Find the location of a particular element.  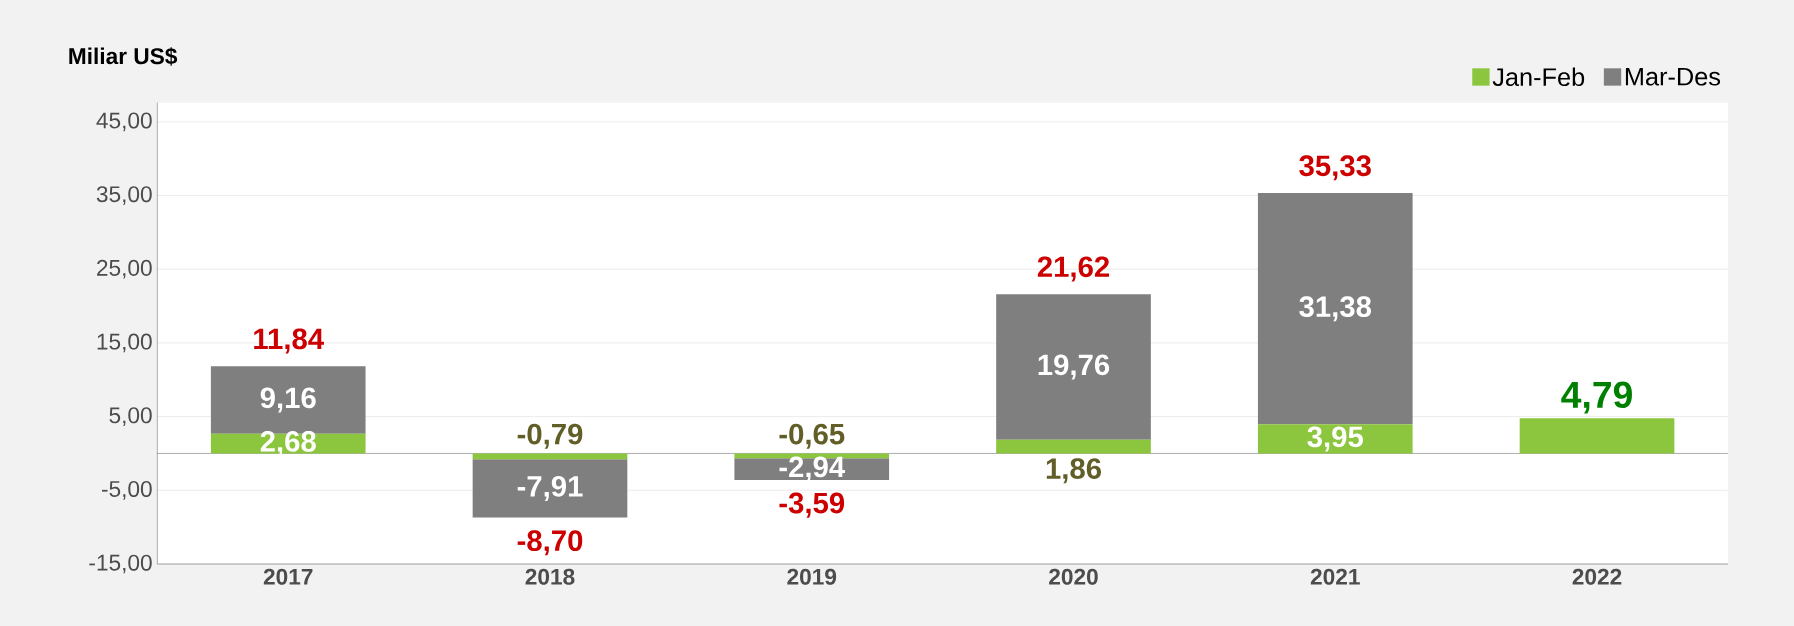

y-tick-label: 45,00 is located at coordinates (124, 122).